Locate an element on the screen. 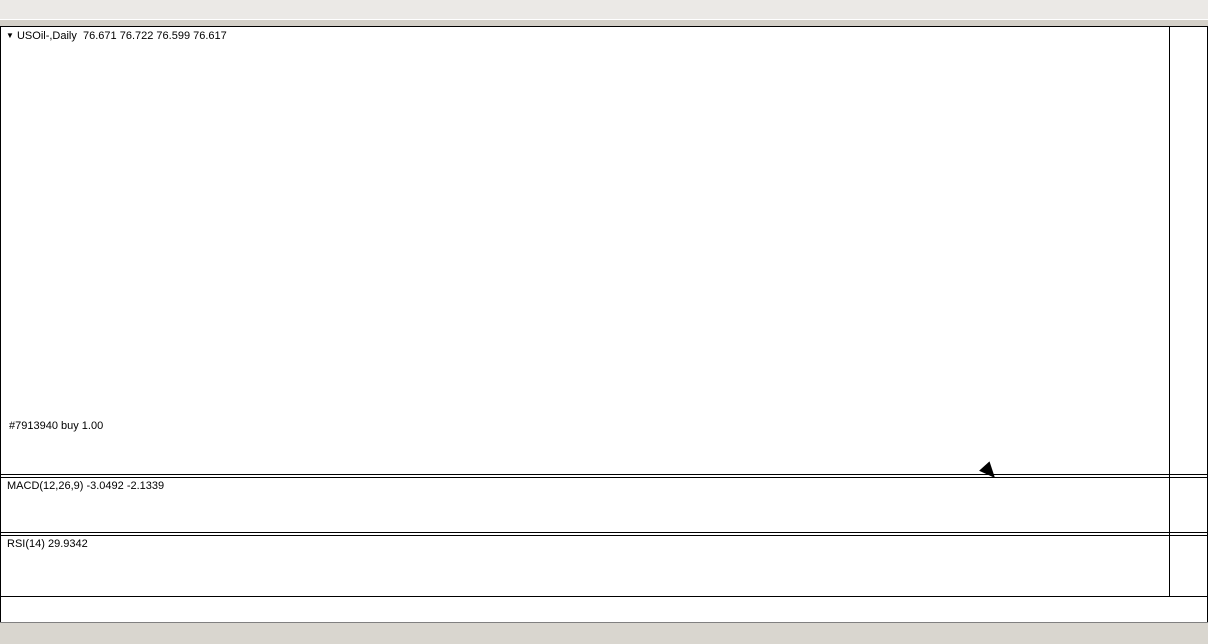  toolbar-gap is located at coordinates (604, 23).